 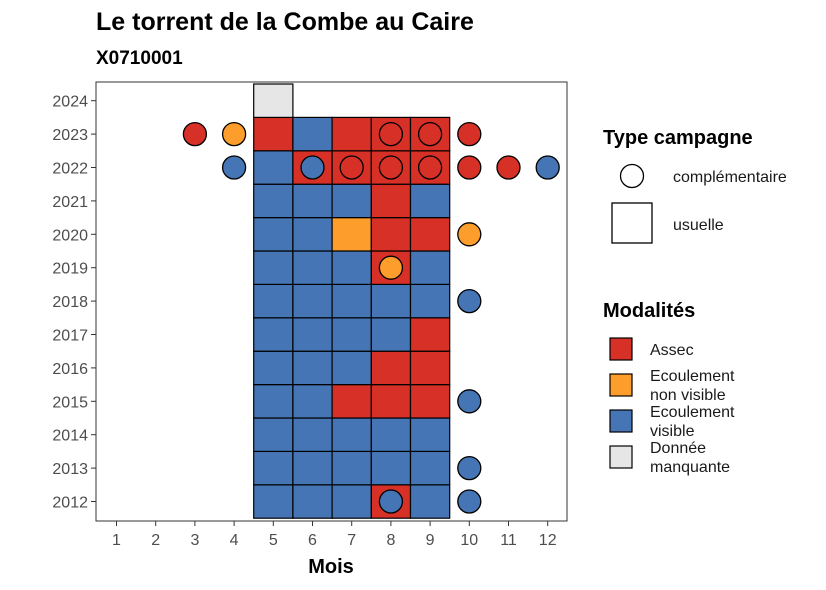 What do you see at coordinates (698, 225) in the screenshot?
I see `legend-label-usuelle: usuelle` at bounding box center [698, 225].